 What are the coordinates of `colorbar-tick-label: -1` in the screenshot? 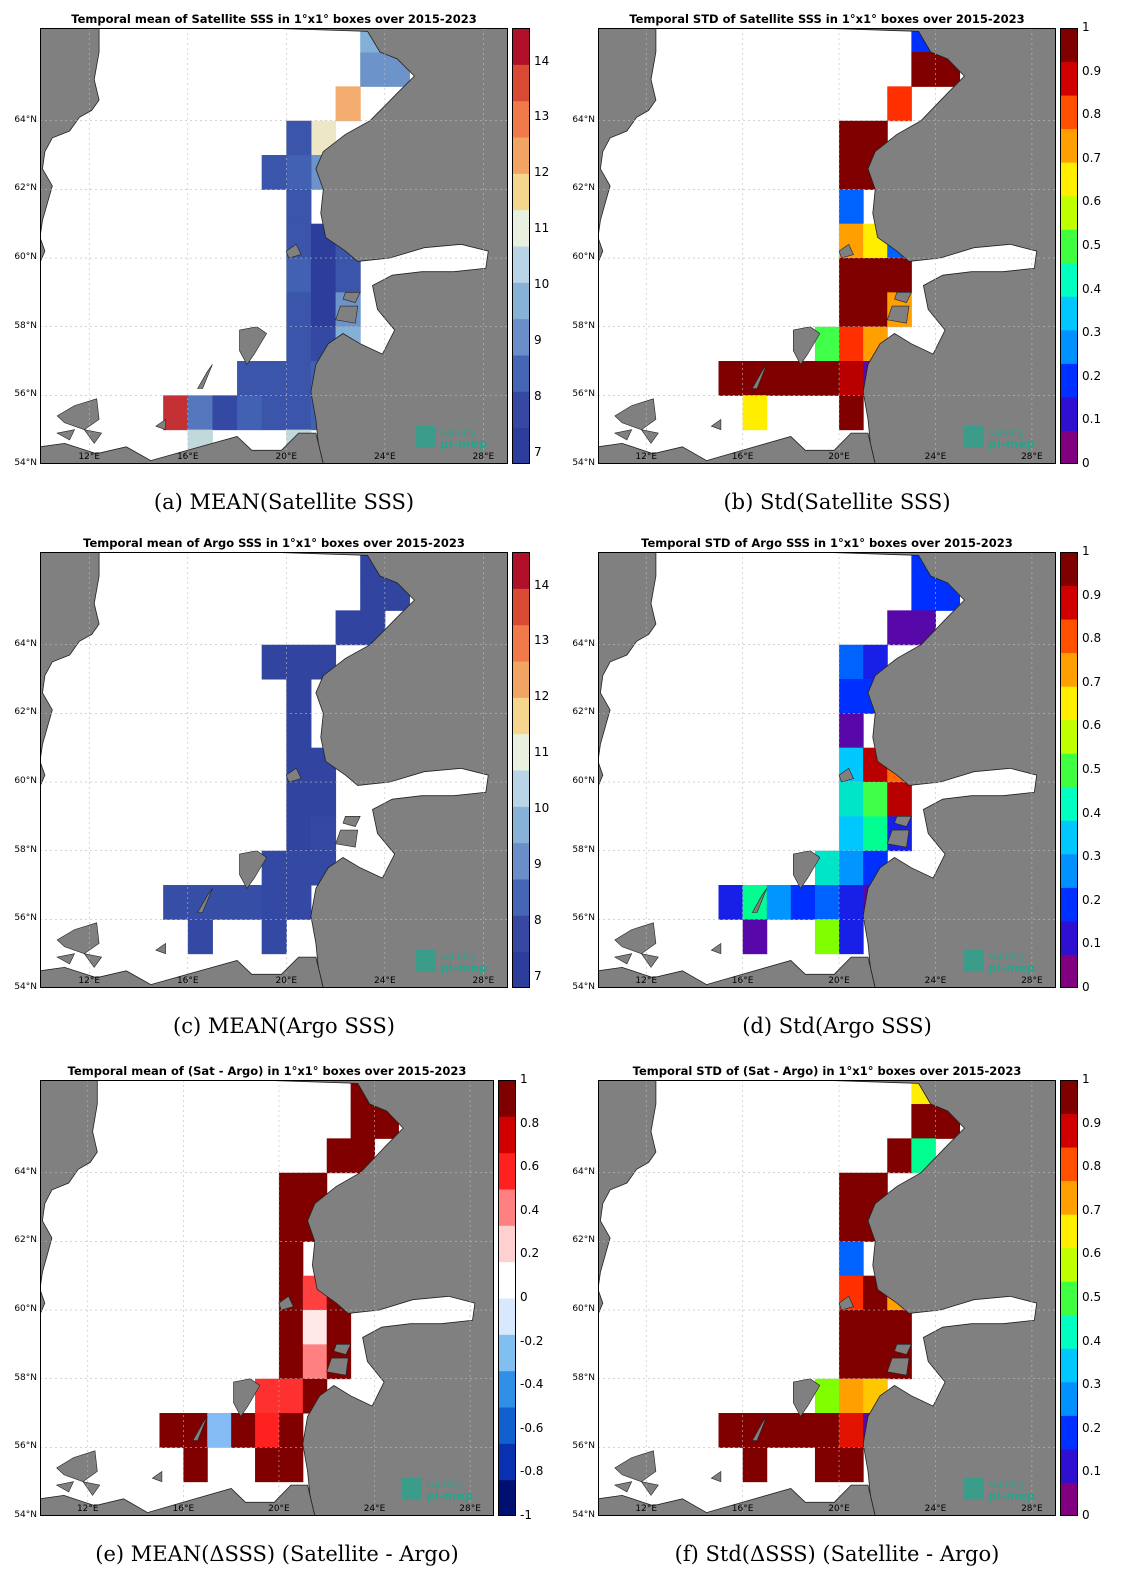 It's located at (526, 1515).